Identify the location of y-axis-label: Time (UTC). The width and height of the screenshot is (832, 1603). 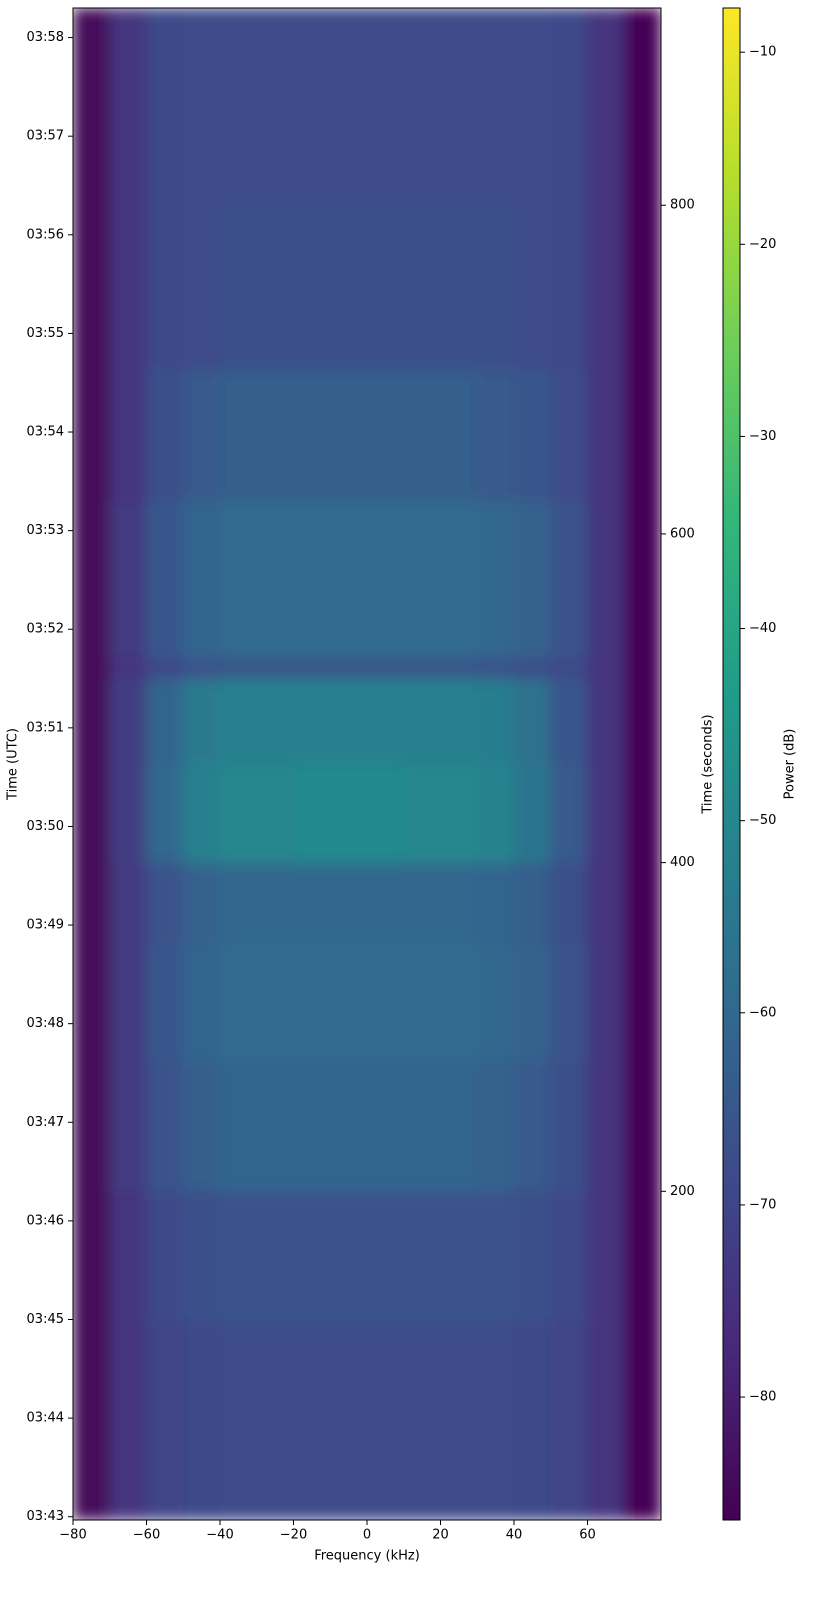
(13, 764).